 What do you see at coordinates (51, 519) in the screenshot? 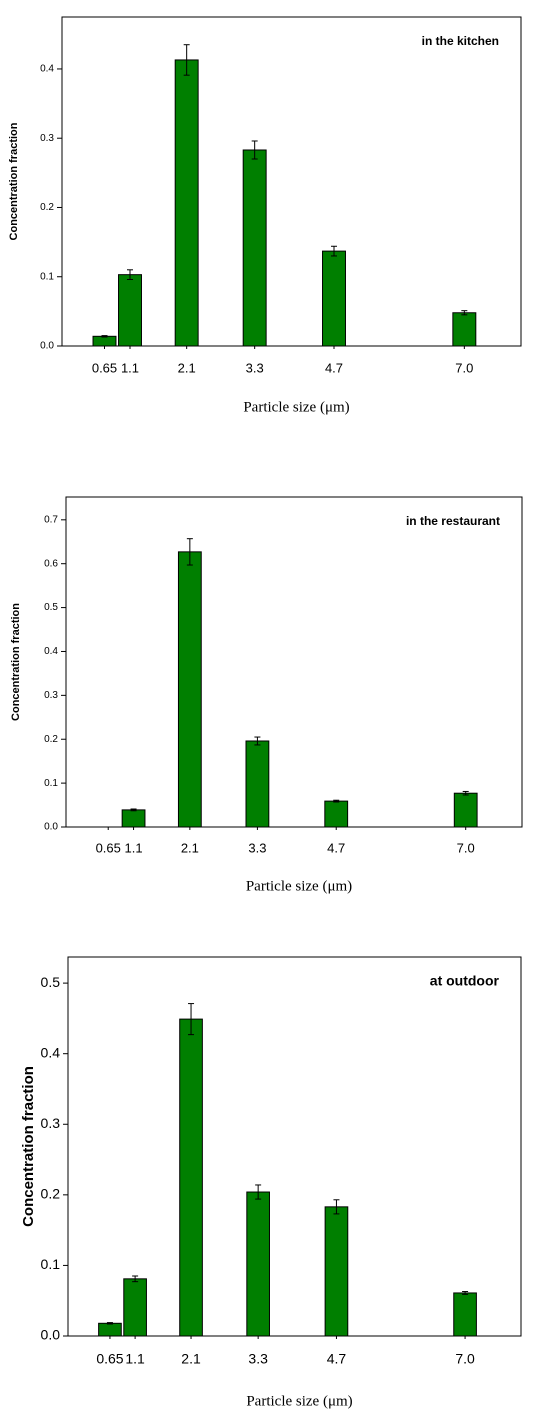
I see `y-tick-label: 0.7` at bounding box center [51, 519].